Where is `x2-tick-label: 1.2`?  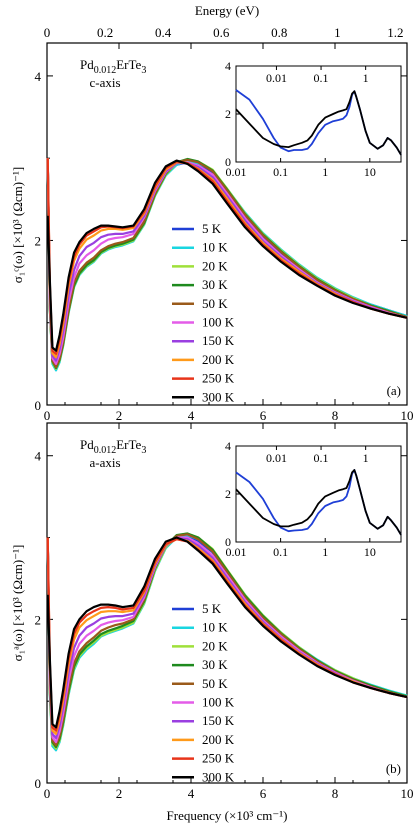
x2-tick-label: 1.2 is located at coordinates (395, 32).